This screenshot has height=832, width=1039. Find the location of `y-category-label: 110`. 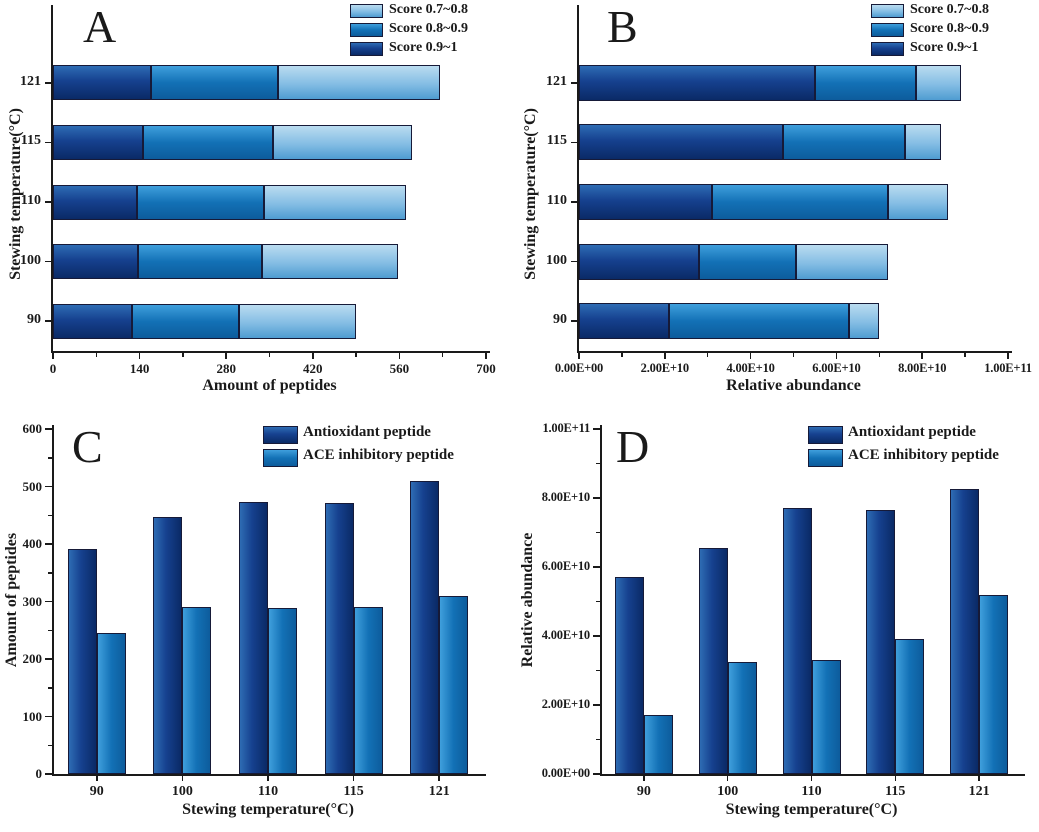

y-category-label: 110 is located at coordinates (556, 200).